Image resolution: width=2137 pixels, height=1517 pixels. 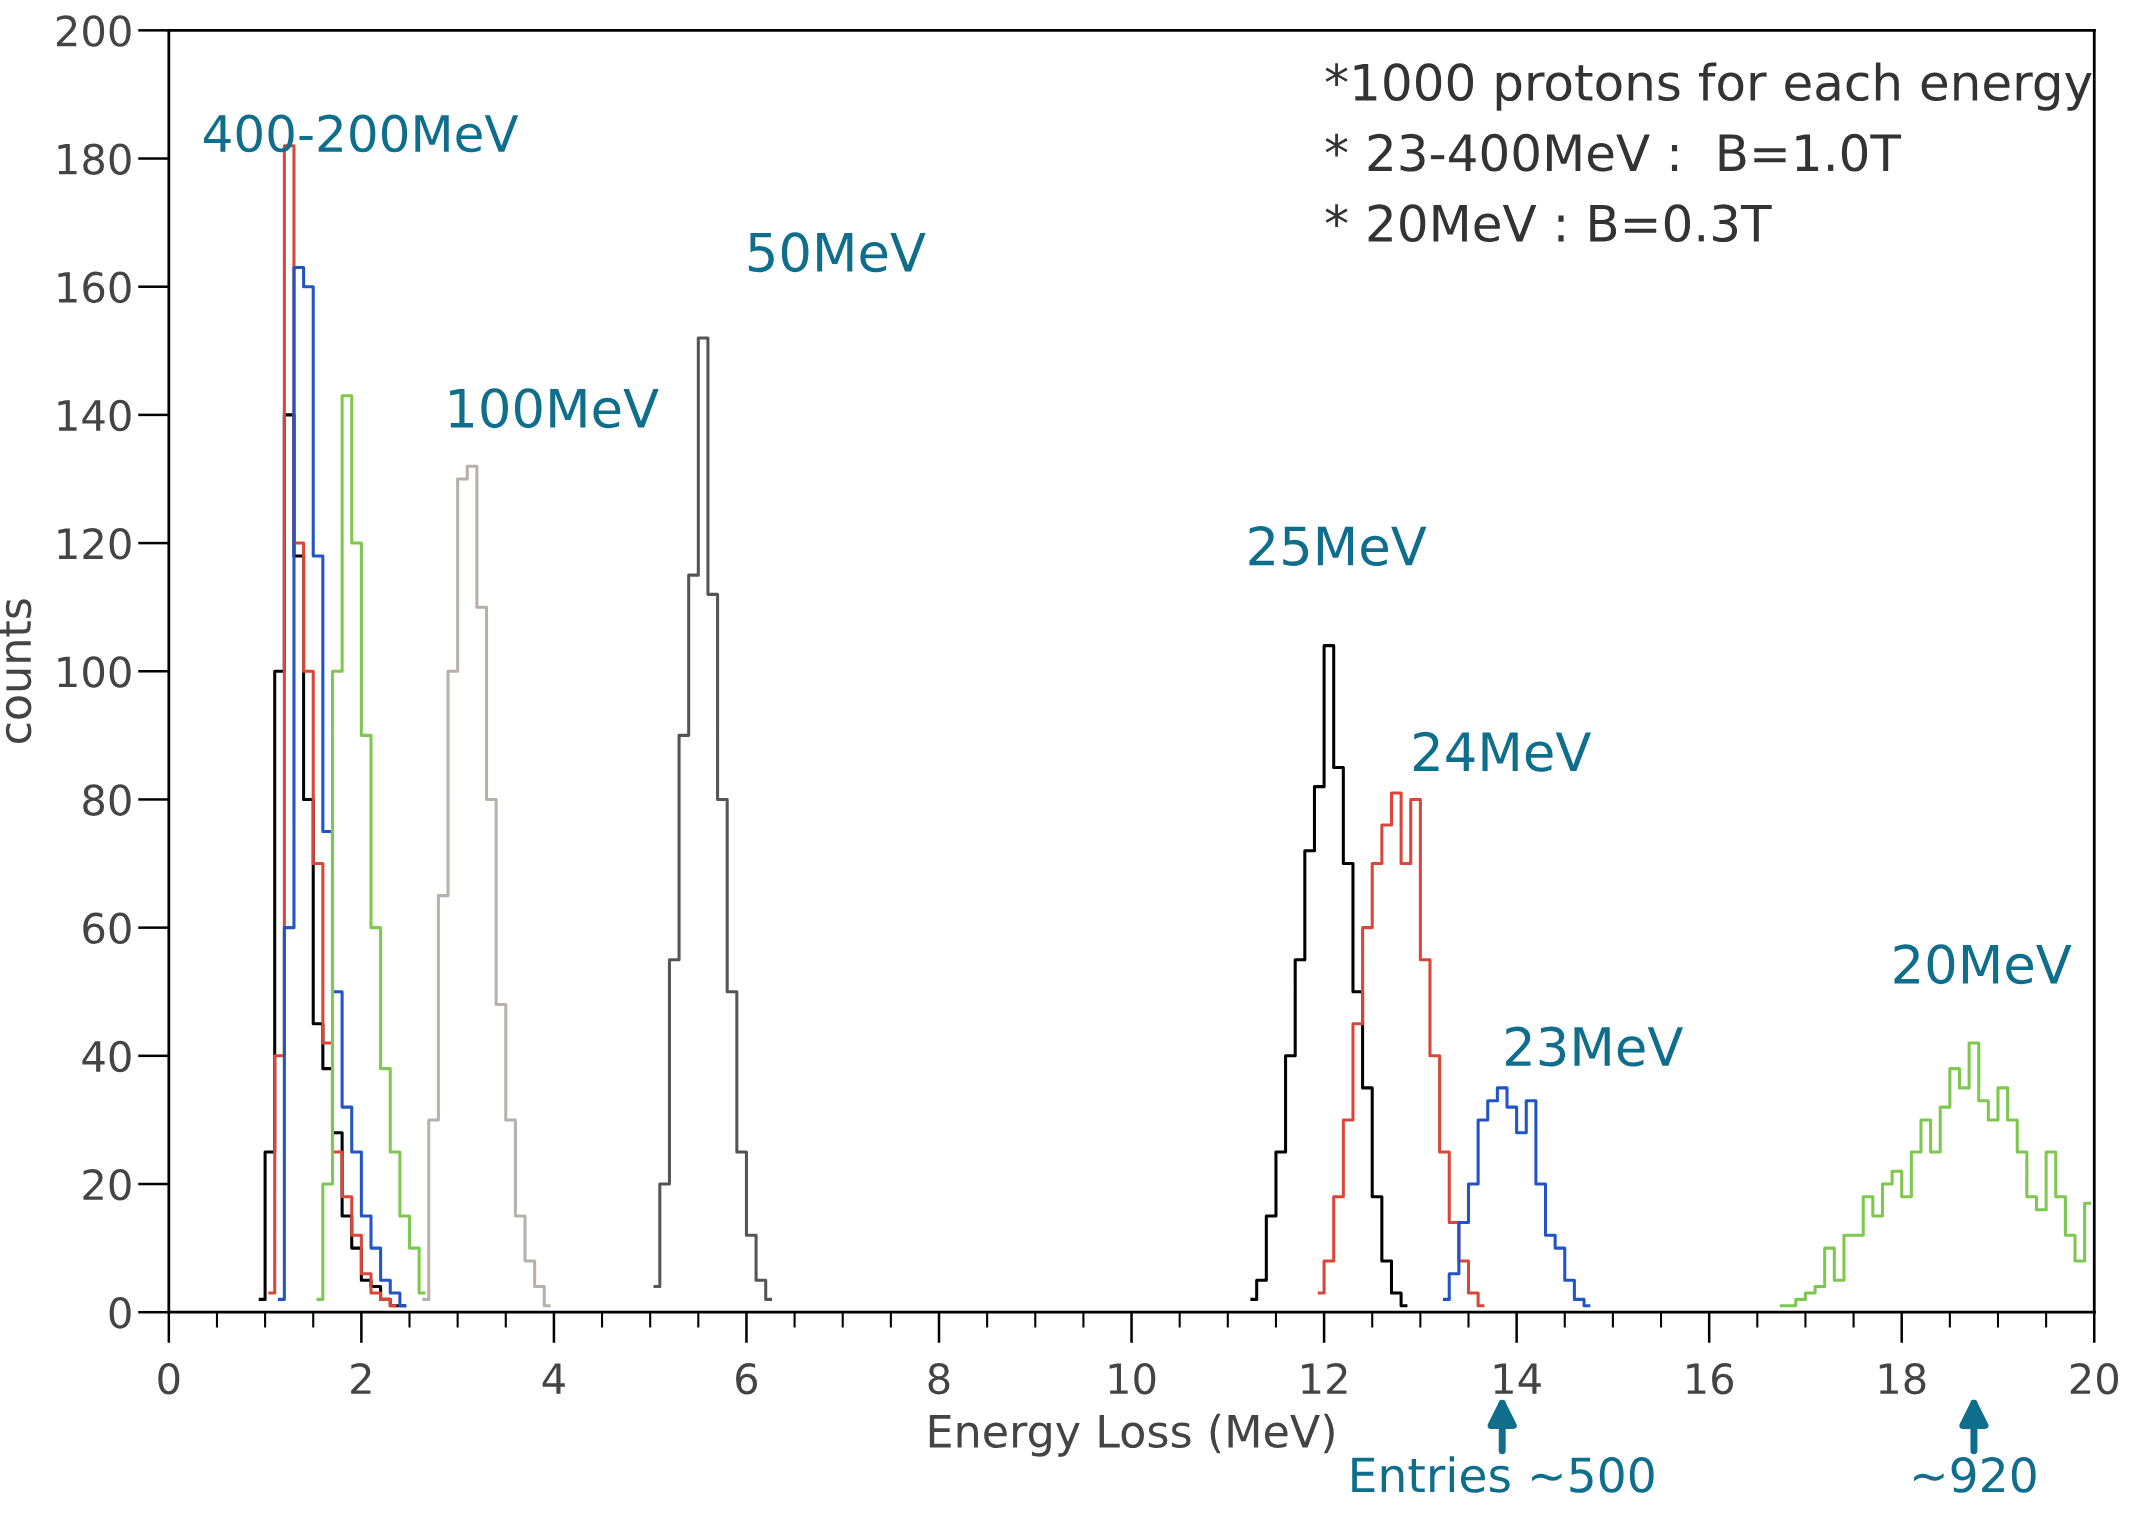 I want to click on series-label: 24MeV, so click(x=1503, y=751).